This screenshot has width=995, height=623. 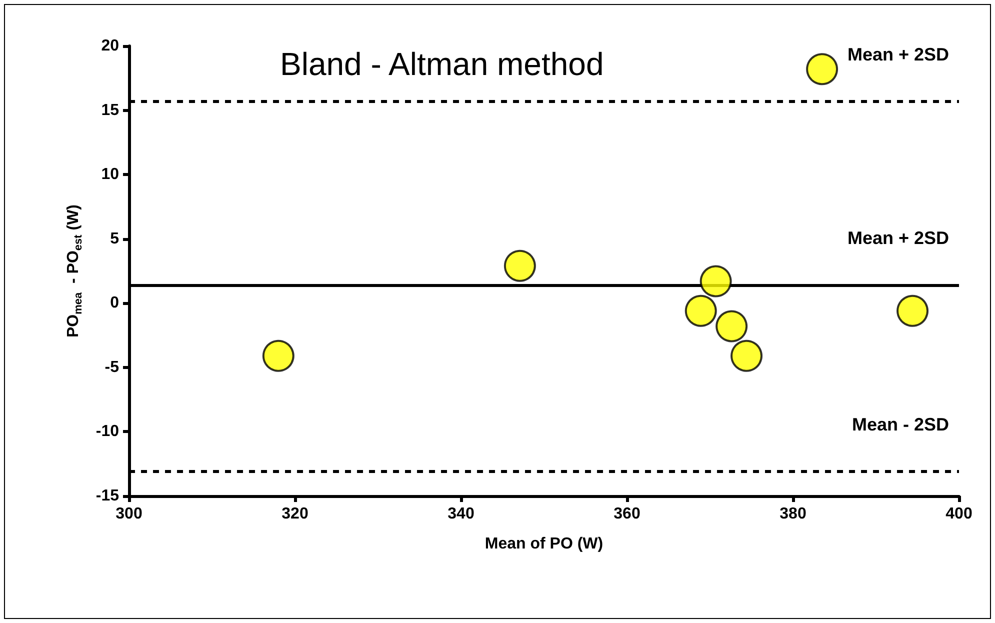 What do you see at coordinates (129, 514) in the screenshot?
I see `x-tick-label: 300` at bounding box center [129, 514].